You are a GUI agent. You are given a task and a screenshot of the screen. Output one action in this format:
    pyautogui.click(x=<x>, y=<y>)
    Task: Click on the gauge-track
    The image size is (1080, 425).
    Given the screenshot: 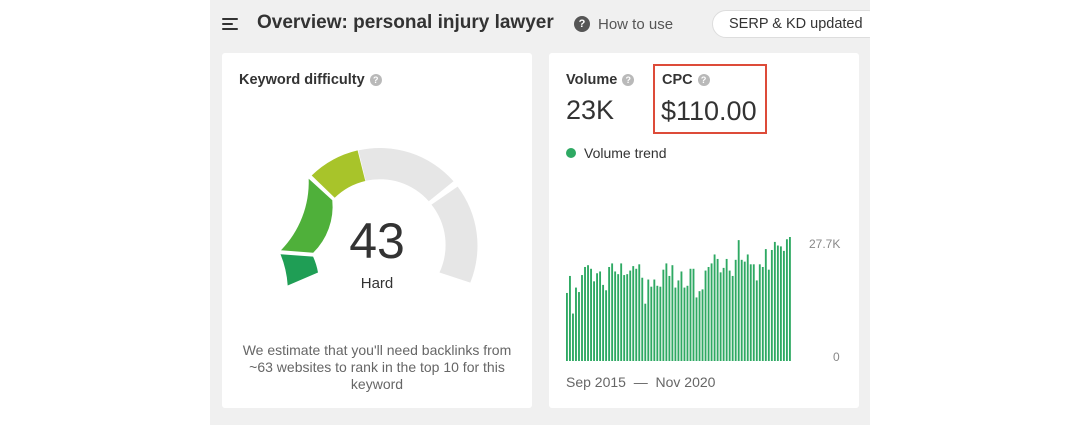 What is the action you would take?
    pyautogui.click(x=406, y=175)
    